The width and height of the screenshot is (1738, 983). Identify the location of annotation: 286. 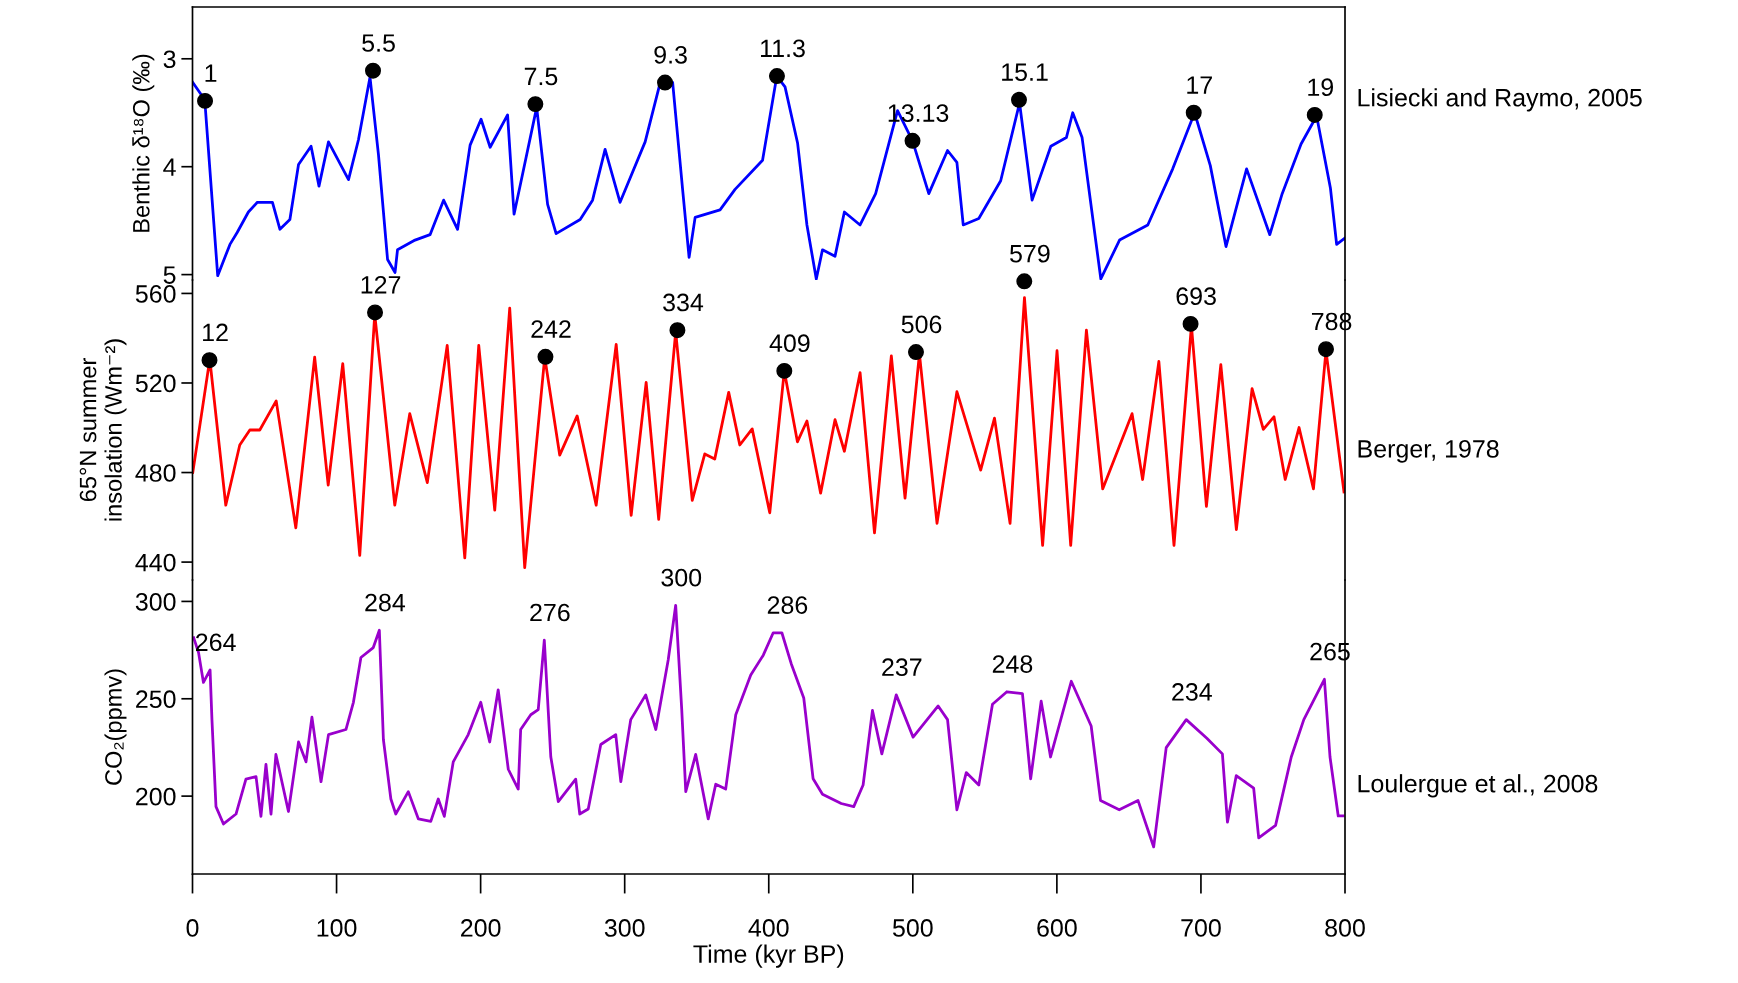
(787, 605).